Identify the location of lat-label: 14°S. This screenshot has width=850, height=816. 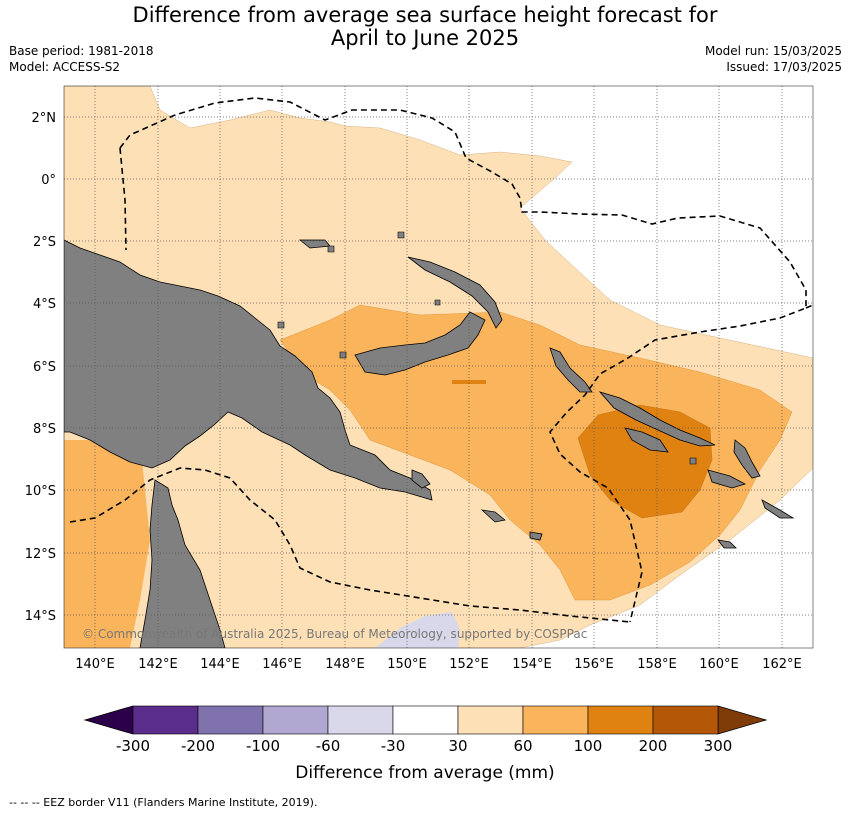
(40, 616).